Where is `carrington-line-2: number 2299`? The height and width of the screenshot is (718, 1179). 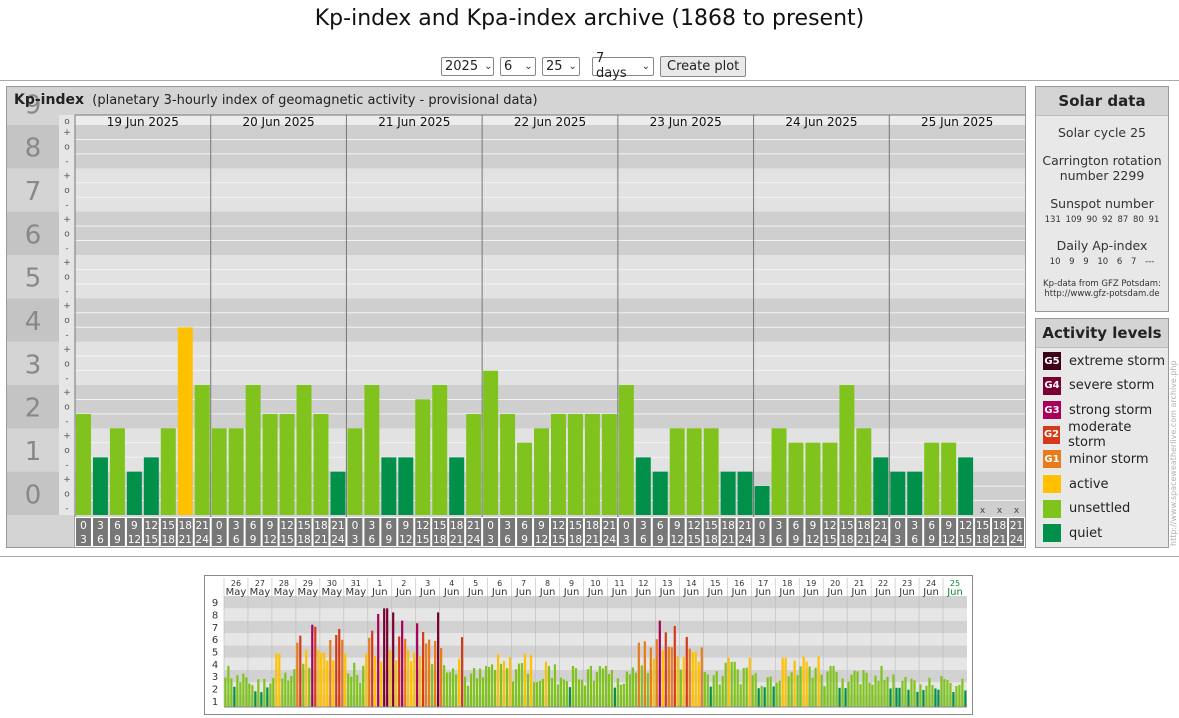 carrington-line-2: number 2299 is located at coordinates (1102, 175).